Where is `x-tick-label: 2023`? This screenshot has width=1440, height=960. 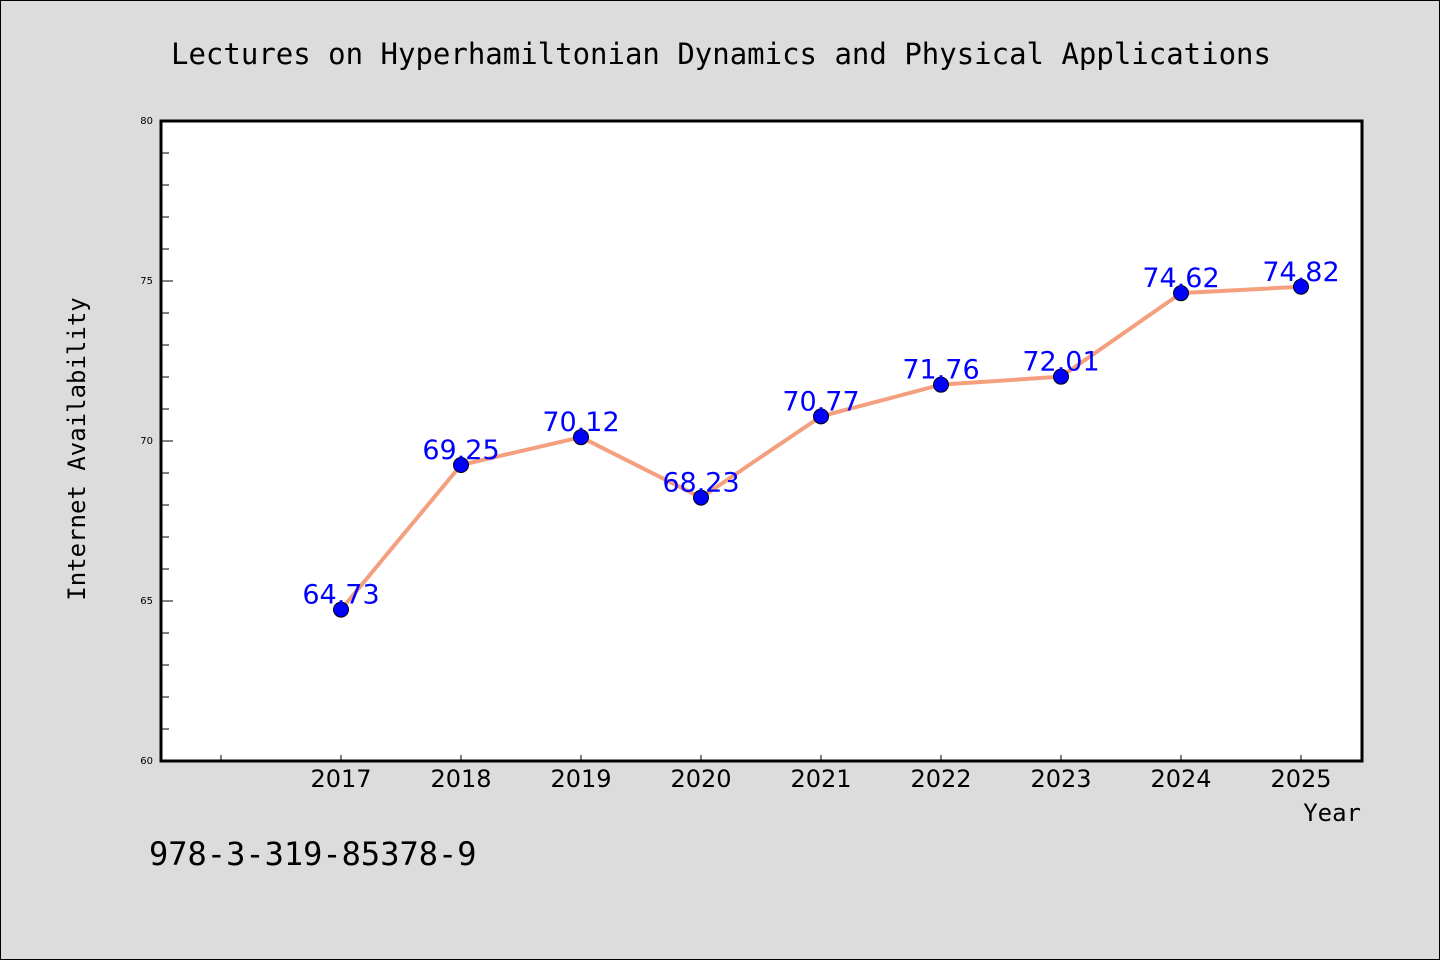
x-tick-label: 2023 is located at coordinates (1060, 779).